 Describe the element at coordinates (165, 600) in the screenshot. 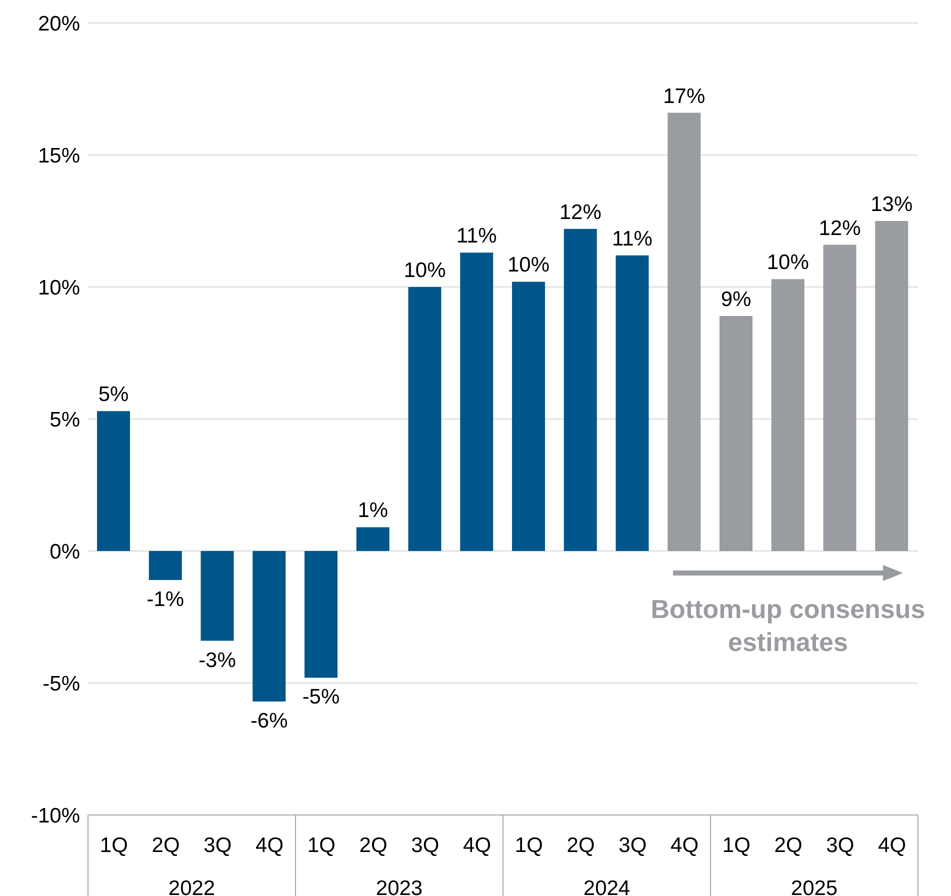

I see `data-label: -1%` at that location.